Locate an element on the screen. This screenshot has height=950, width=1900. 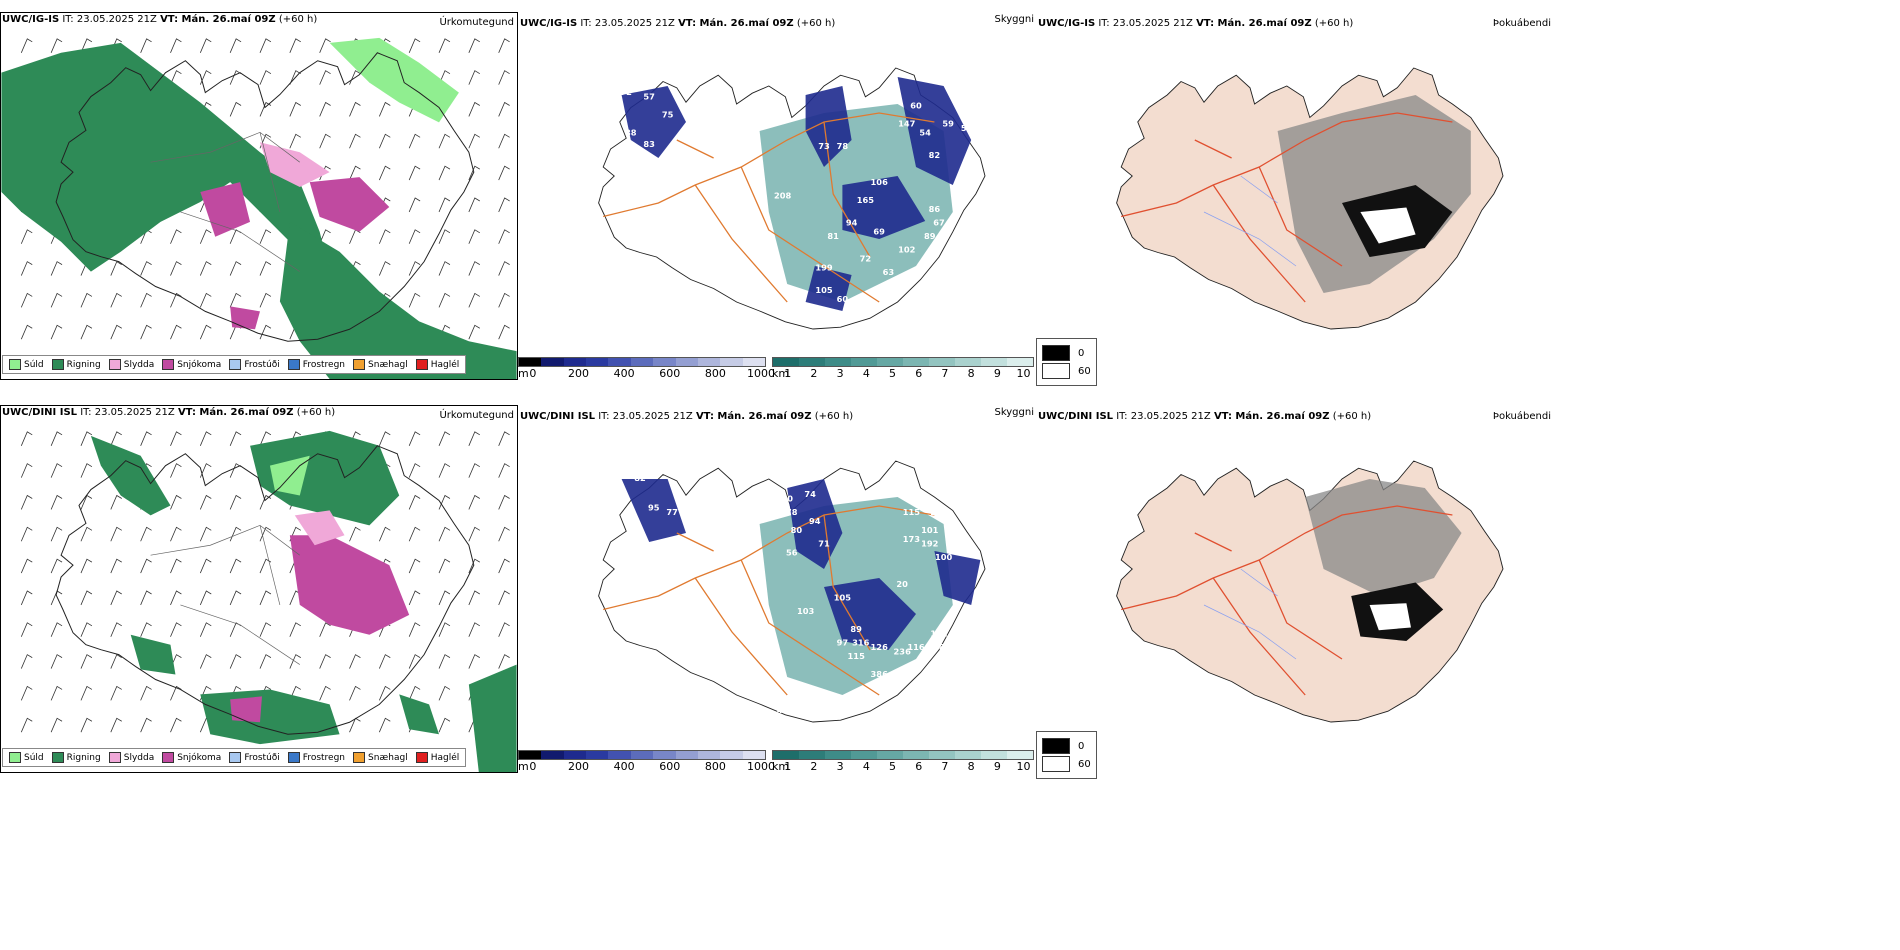
visibility-value-label: 199 is located at coordinates (824, 268).